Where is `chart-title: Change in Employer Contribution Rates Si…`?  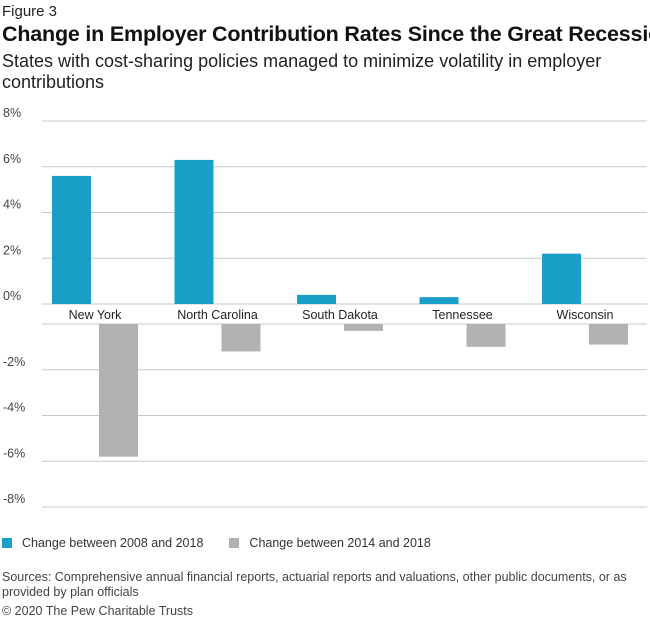
chart-title: Change in Employer Contribution Rates Si… is located at coordinates (326, 34).